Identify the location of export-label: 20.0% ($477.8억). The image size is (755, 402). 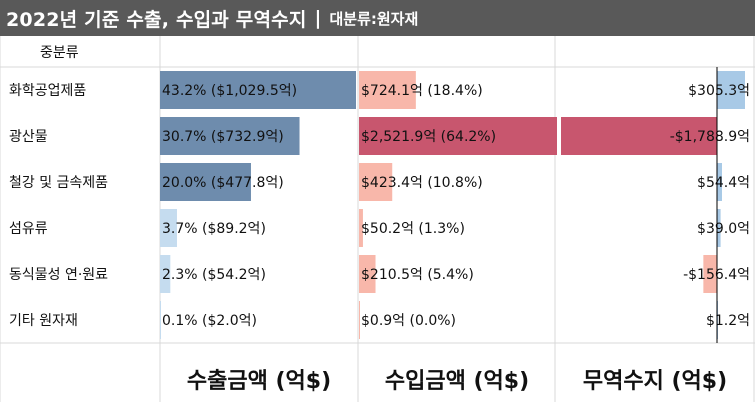
(223, 183).